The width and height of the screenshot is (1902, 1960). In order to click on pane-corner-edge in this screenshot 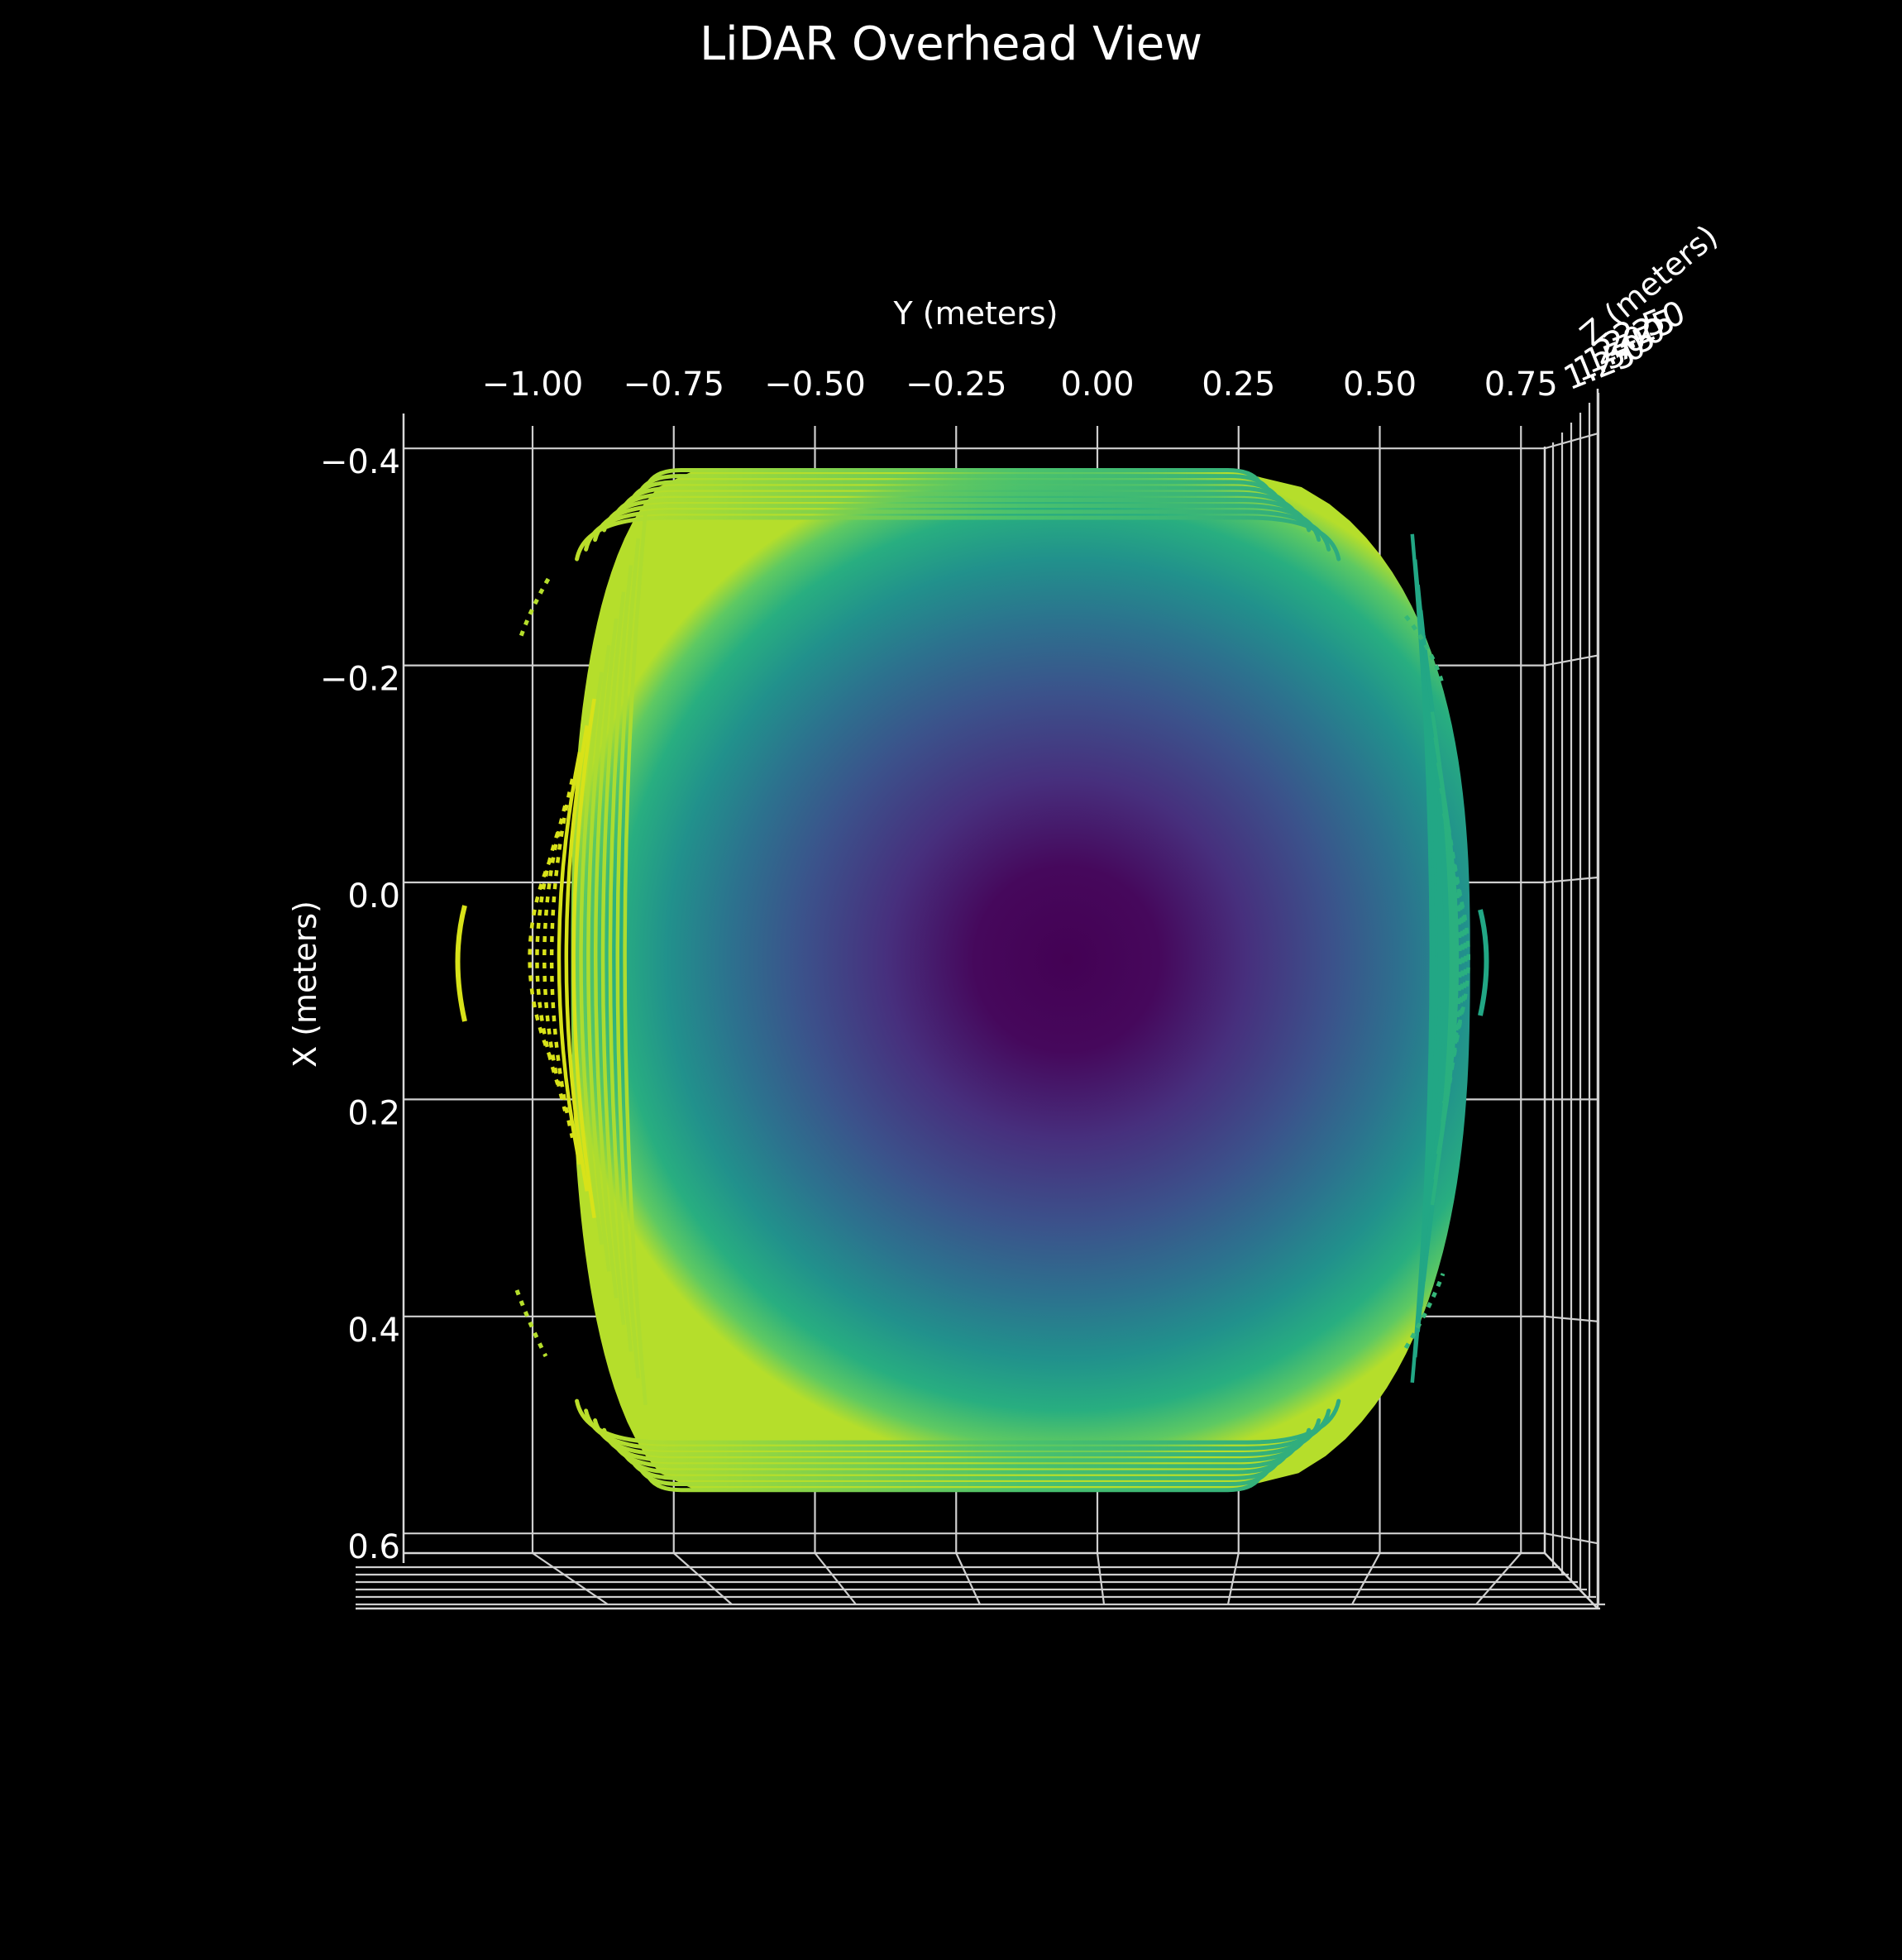, I will do `click(1572, 1580)`.